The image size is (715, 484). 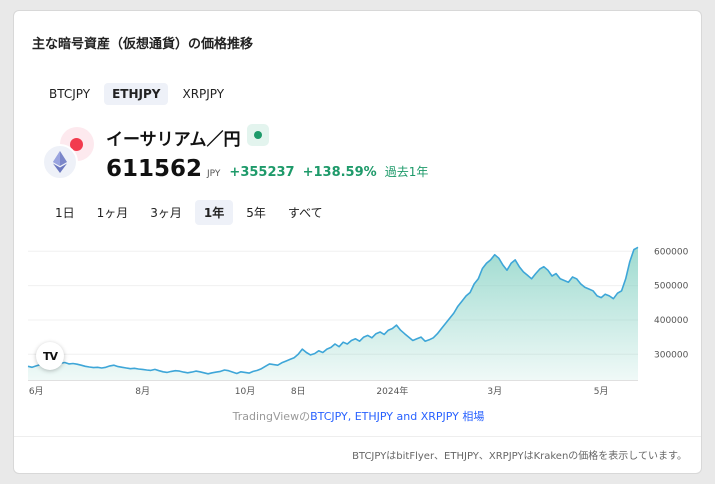 I want to click on change-period: 過去1年, so click(x=406, y=172).